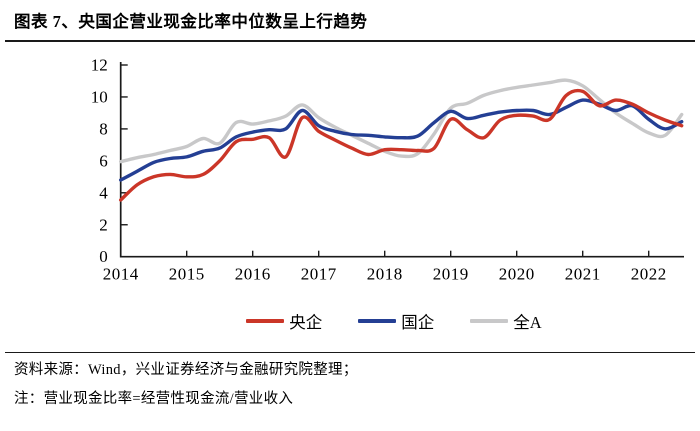 This screenshot has width=700, height=431. What do you see at coordinates (527, 322) in the screenshot?
I see `legend-label: 全A` at bounding box center [527, 322].